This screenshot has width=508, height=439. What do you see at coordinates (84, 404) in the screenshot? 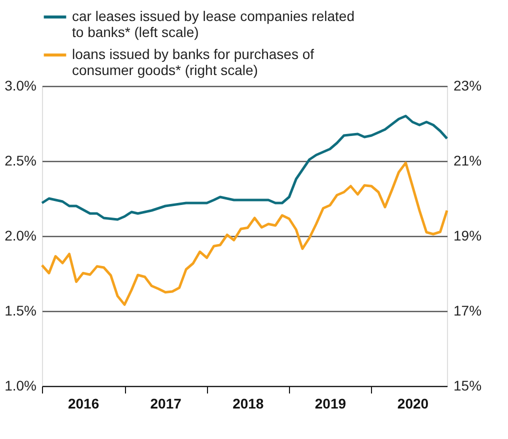
I see `x-tick-label: 2016` at bounding box center [84, 404].